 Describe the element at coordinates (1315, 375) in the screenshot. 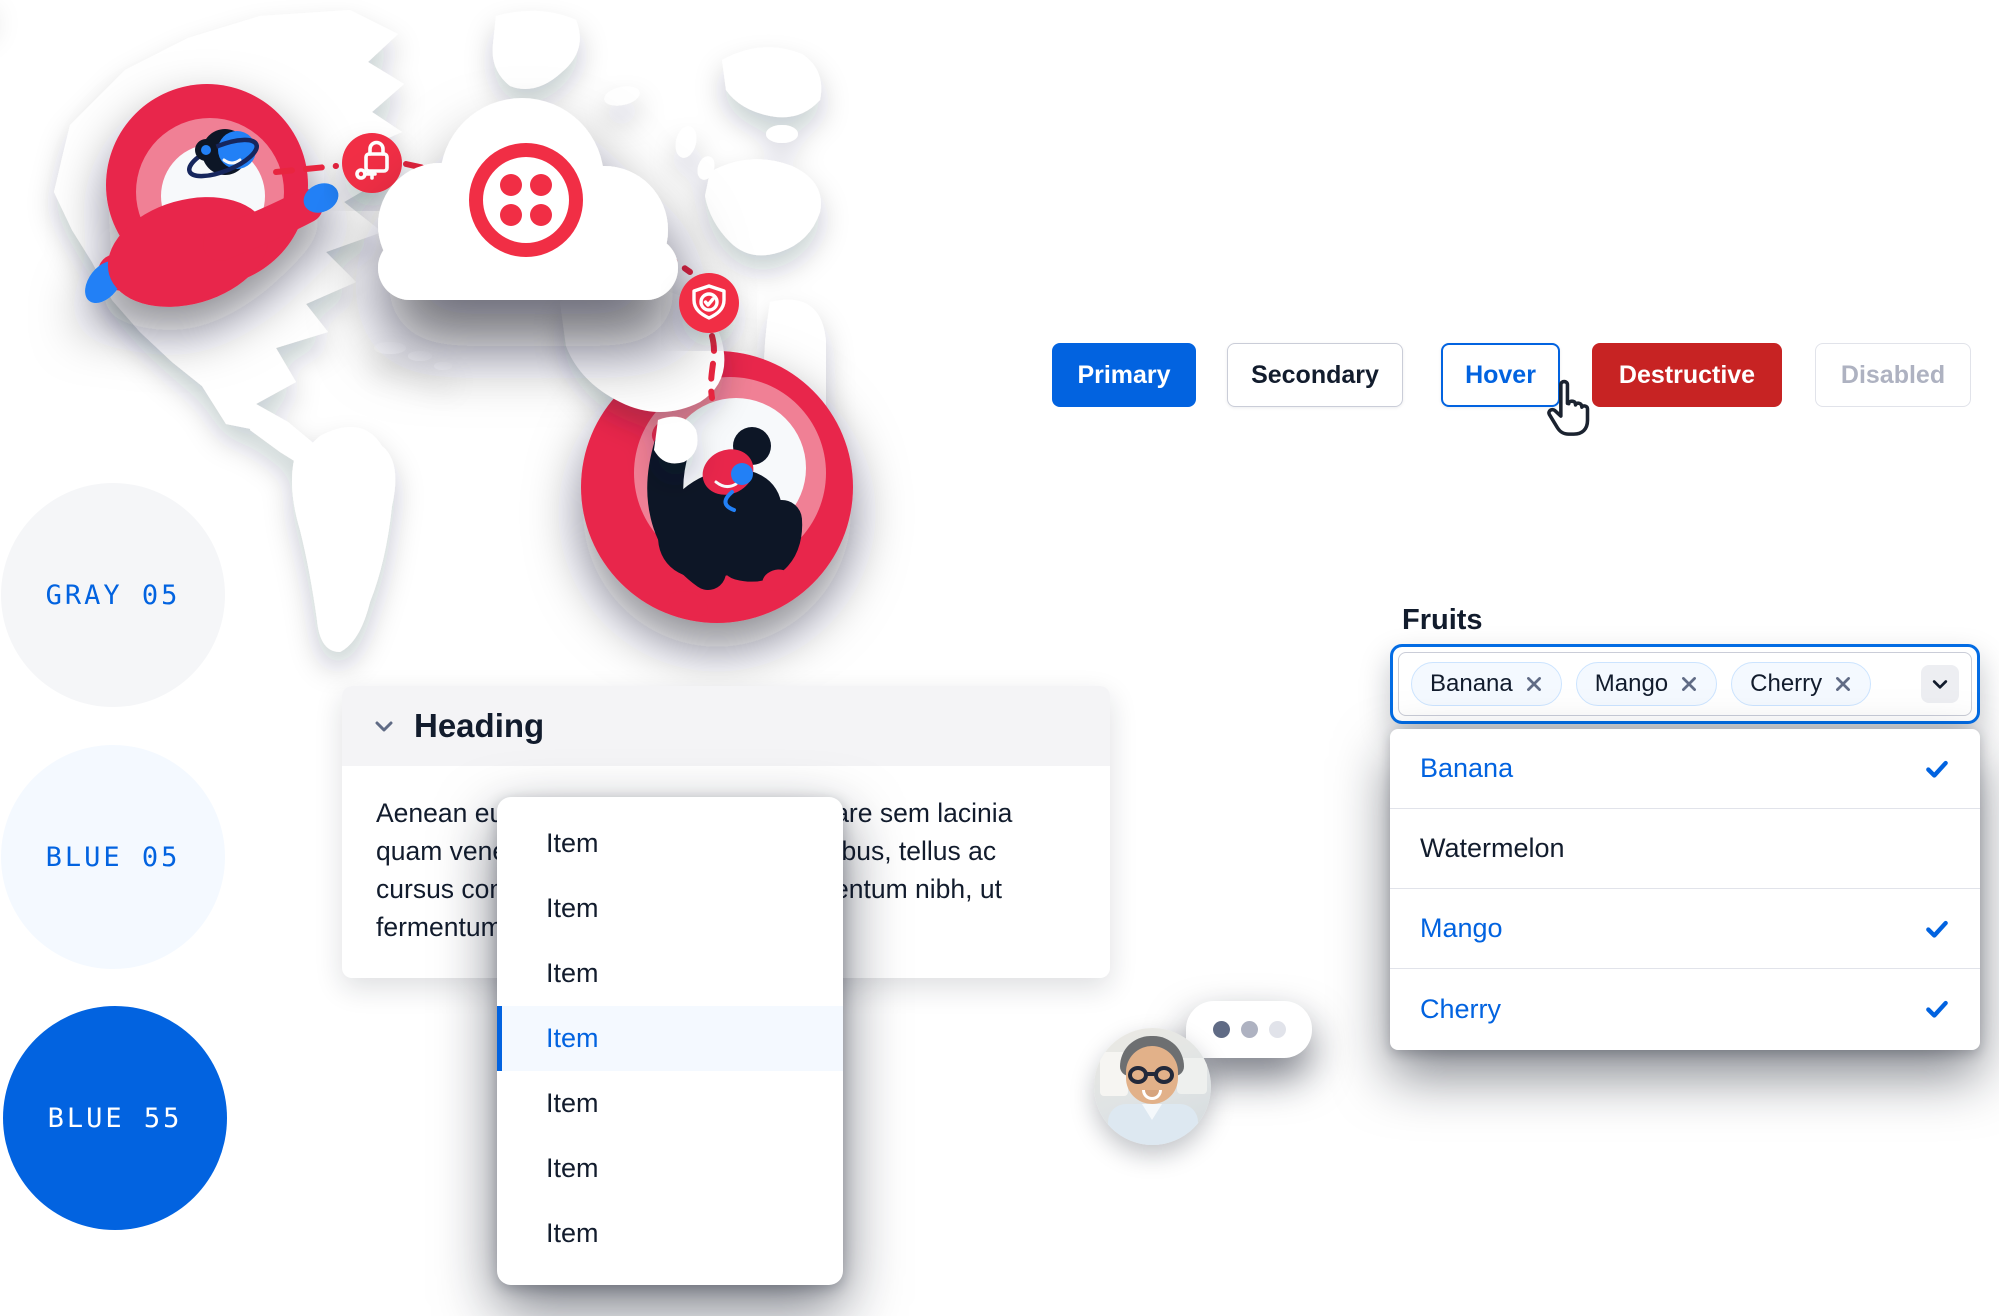

I see `secondary-button: Secondary` at that location.